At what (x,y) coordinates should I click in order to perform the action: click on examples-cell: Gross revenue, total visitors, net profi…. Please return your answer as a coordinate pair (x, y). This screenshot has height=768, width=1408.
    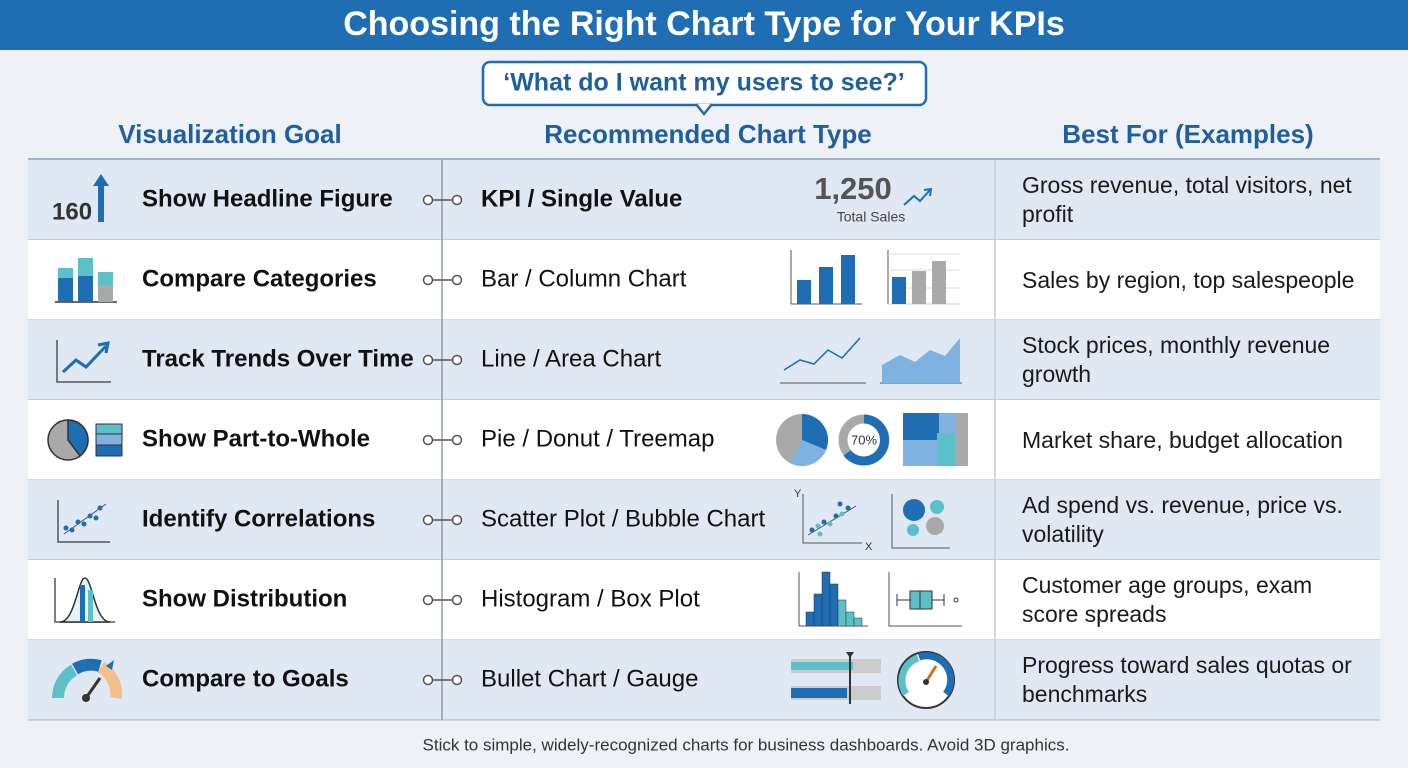
    Looking at the image, I should click on (1187, 199).